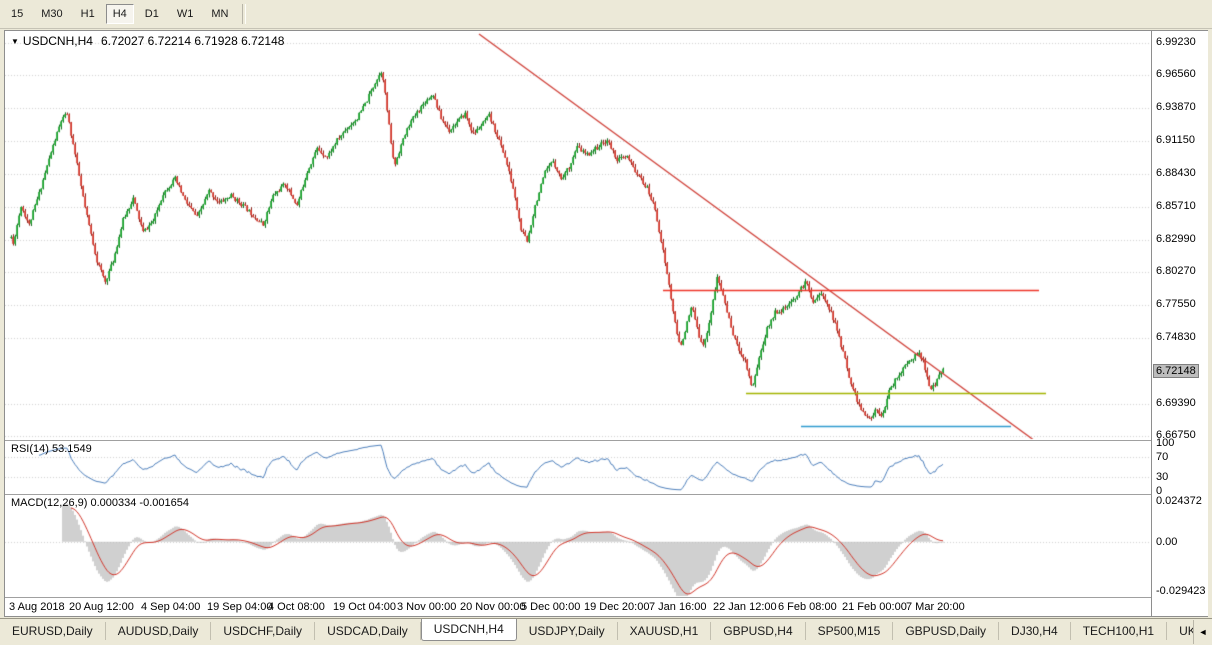 The image size is (1212, 645). What do you see at coordinates (364, 607) in the screenshot?
I see `time-axis-label: 19 Oct 04:00` at bounding box center [364, 607].